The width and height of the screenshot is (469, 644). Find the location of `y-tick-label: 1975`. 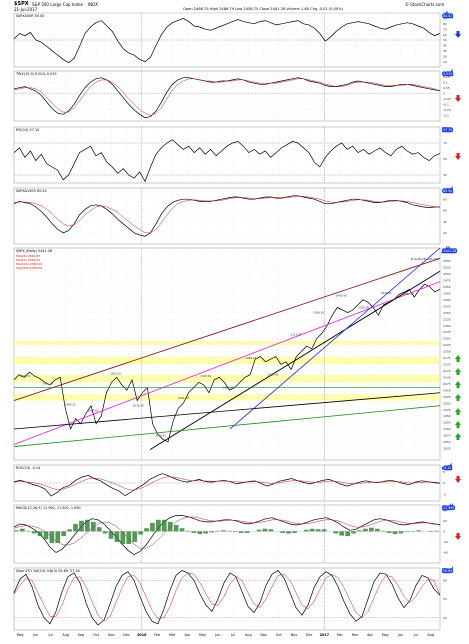

y-tick-label: 1975 is located at coordinates (447, 410).